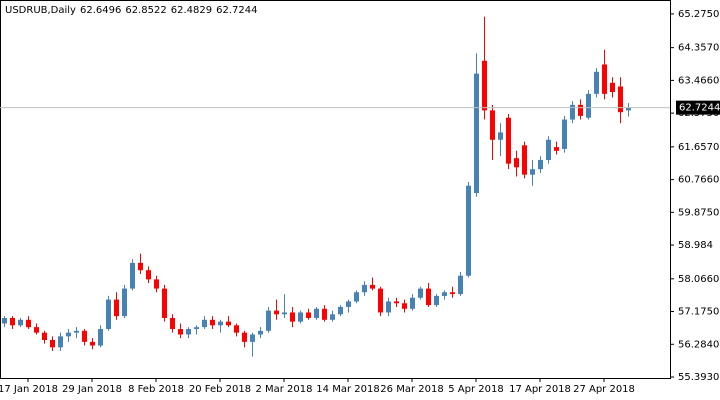  I want to click on x-tick-label: 29 Jan 2018, so click(92, 389).